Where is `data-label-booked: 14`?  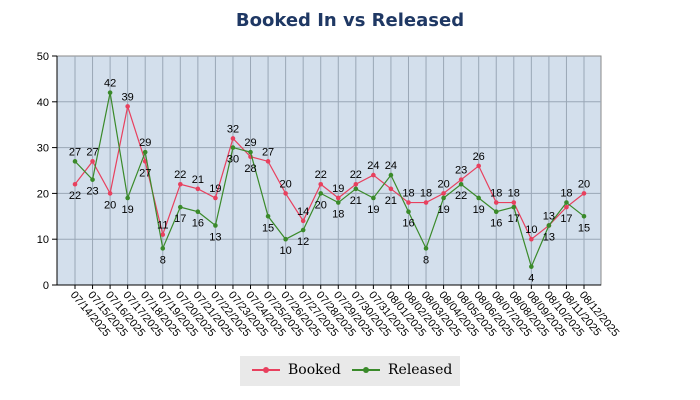 data-label-booked: 14 is located at coordinates (303, 212).